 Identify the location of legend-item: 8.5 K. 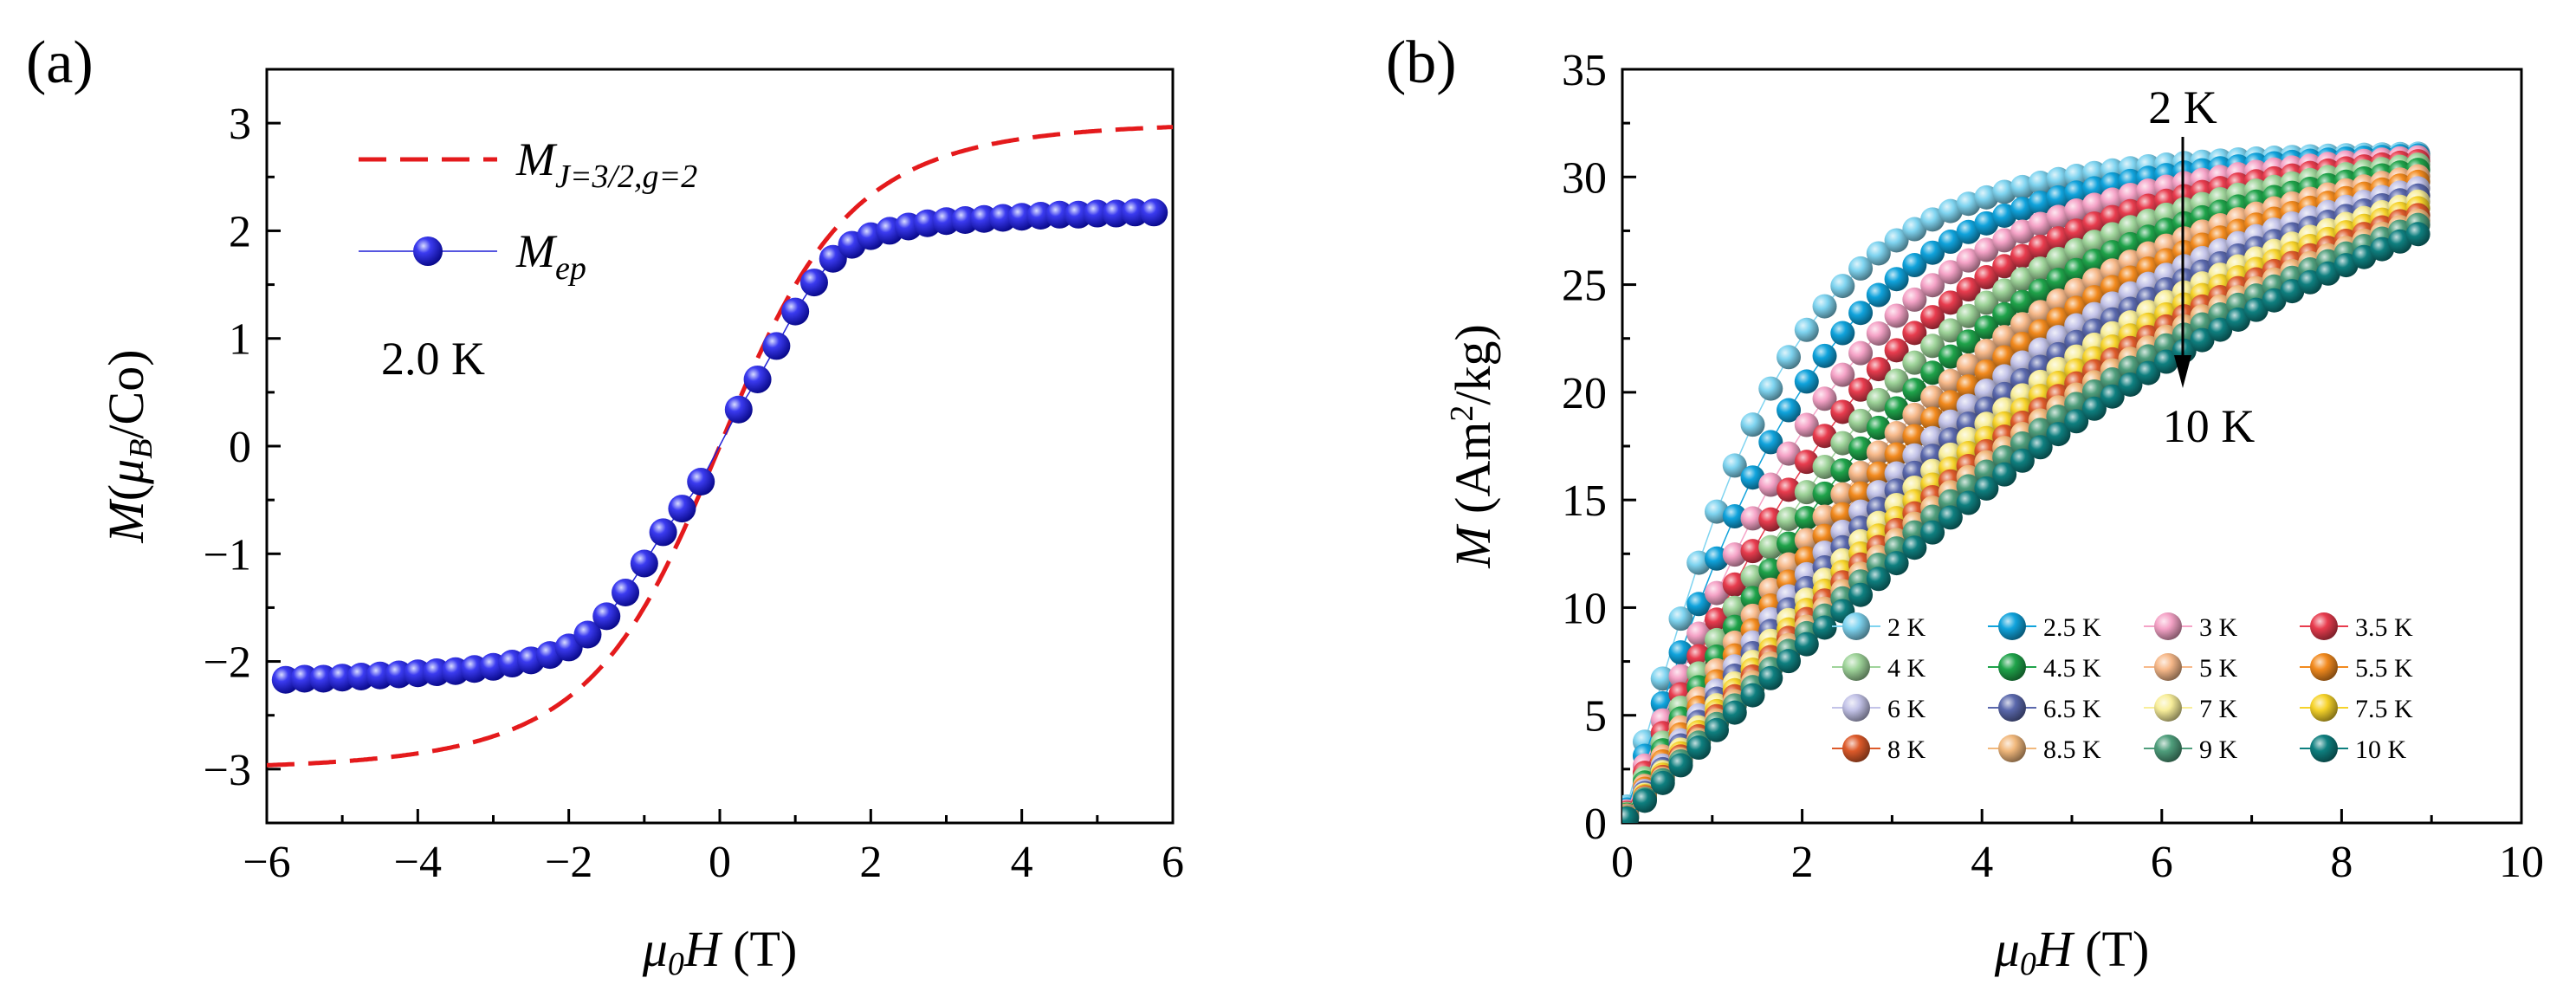
(2045, 749).